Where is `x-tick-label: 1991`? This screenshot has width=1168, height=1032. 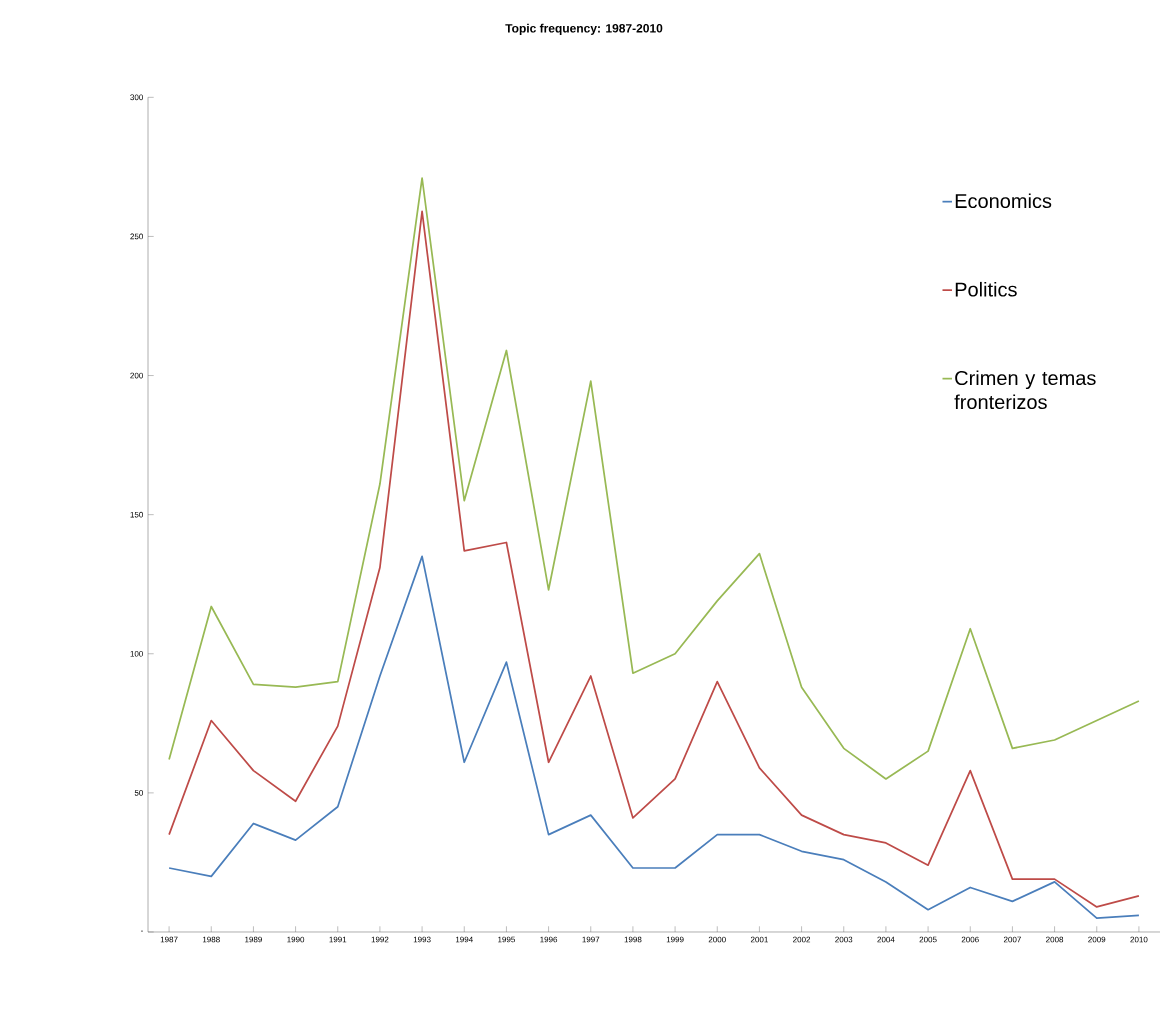 x-tick-label: 1991 is located at coordinates (338, 939).